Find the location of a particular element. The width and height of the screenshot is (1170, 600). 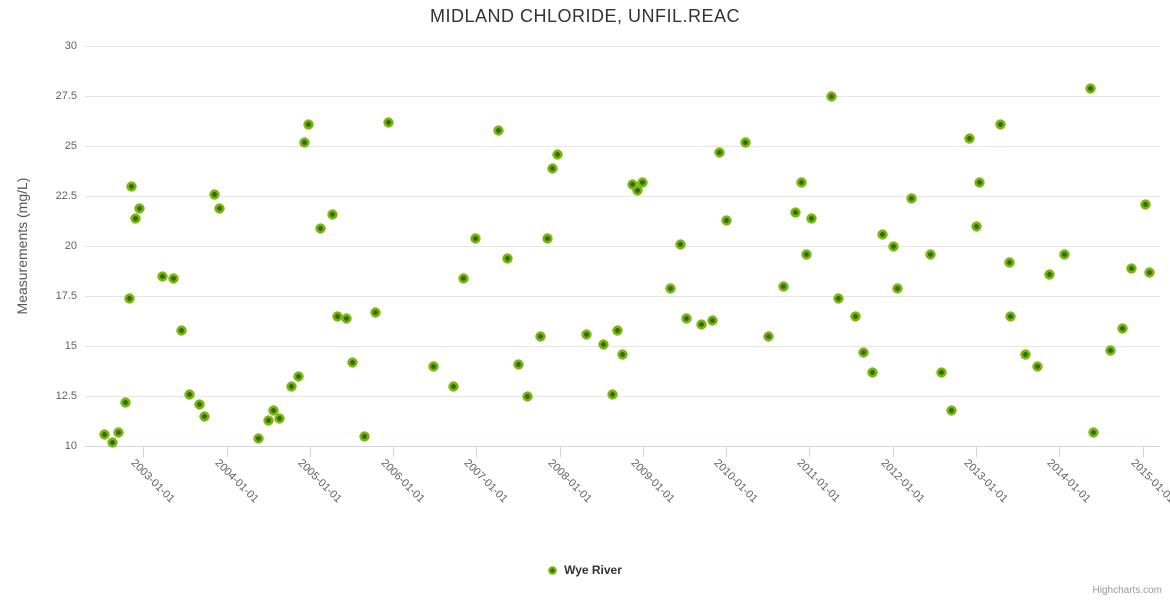

legend-item-wye-river: Wye River is located at coordinates (585, 570).